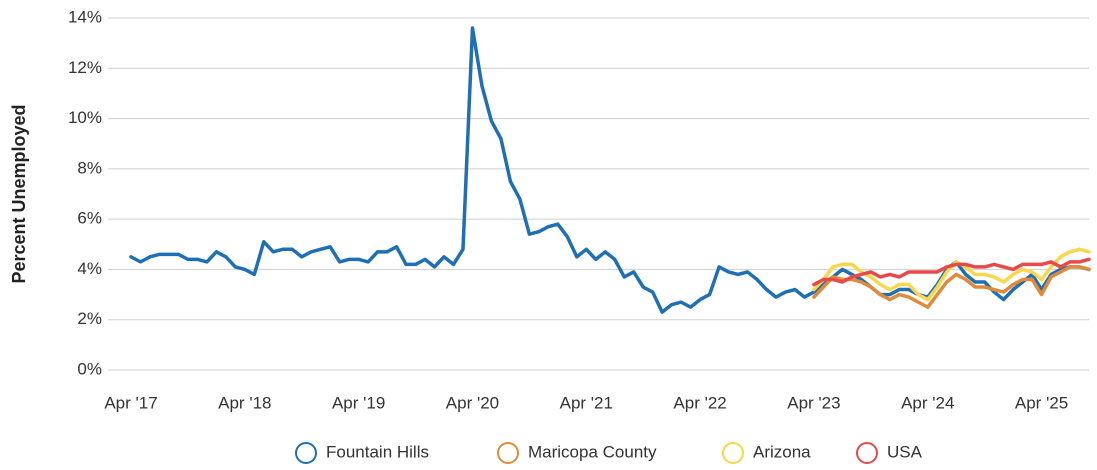 This screenshot has height=470, width=1097. What do you see at coordinates (472, 402) in the screenshot?
I see `x-tick-label: Apr '20` at bounding box center [472, 402].